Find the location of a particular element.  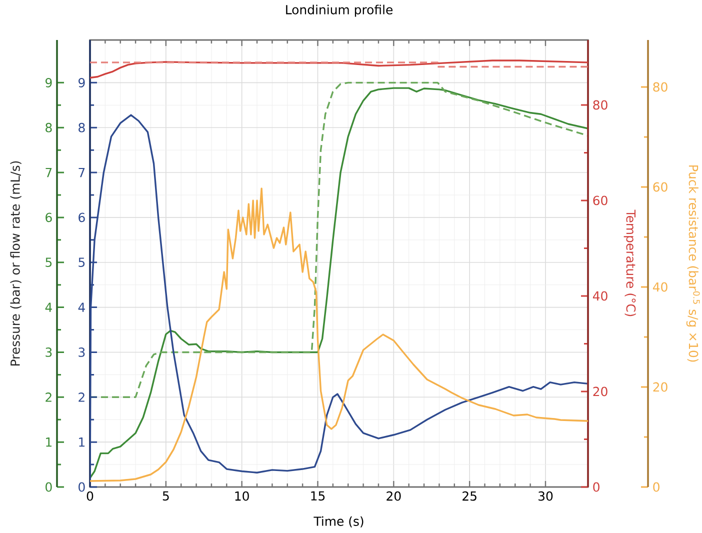

y2-tick-label: 9 is located at coordinates (81, 83).